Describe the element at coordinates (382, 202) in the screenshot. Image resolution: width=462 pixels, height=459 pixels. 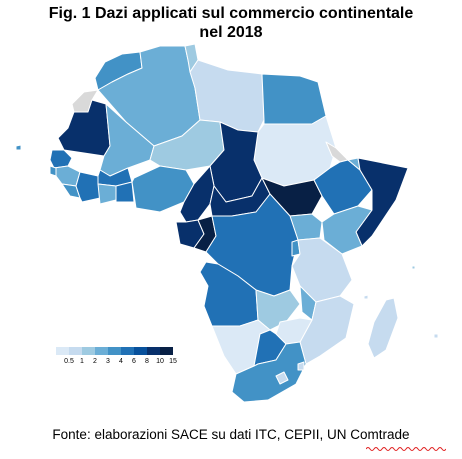
I see `region-somalia` at that location.